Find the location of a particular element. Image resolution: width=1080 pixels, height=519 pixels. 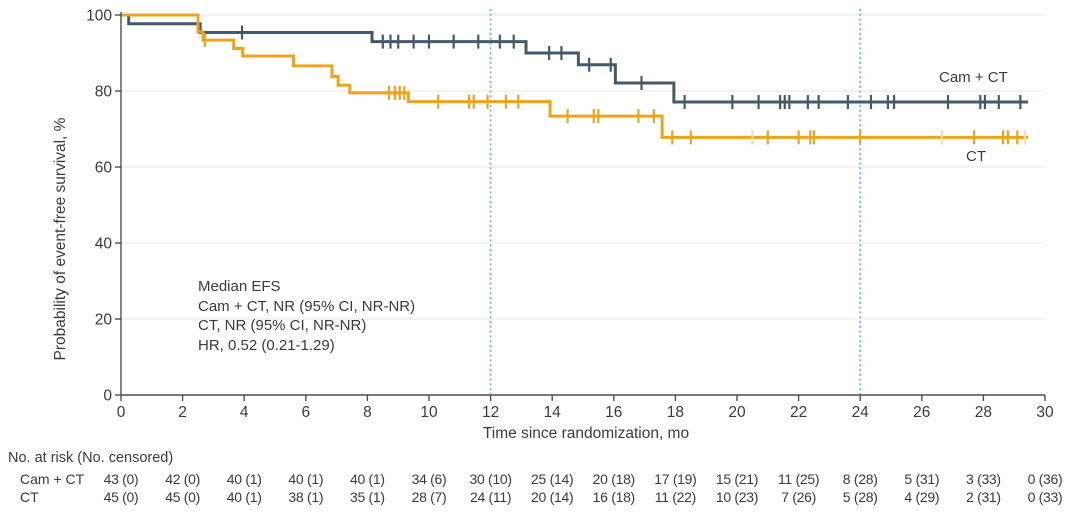

risk-value-camct-20mo: 15 (21) is located at coordinates (737, 479).